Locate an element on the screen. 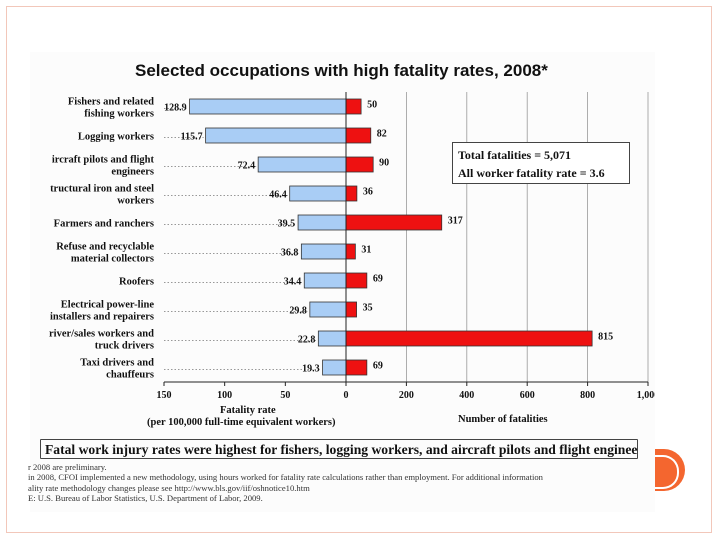  fatalities-value-label: 317 is located at coordinates (455, 221).